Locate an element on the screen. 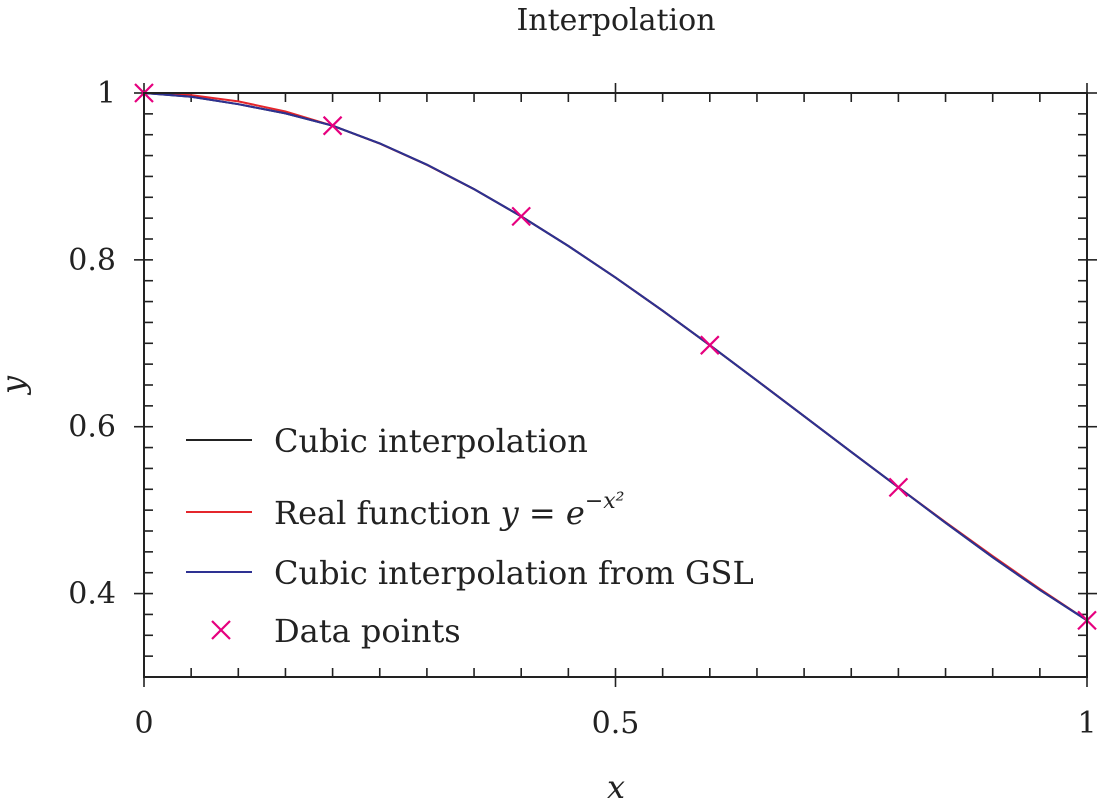 The height and width of the screenshot is (801, 1104). x-tick-label: 0 is located at coordinates (143, 723).